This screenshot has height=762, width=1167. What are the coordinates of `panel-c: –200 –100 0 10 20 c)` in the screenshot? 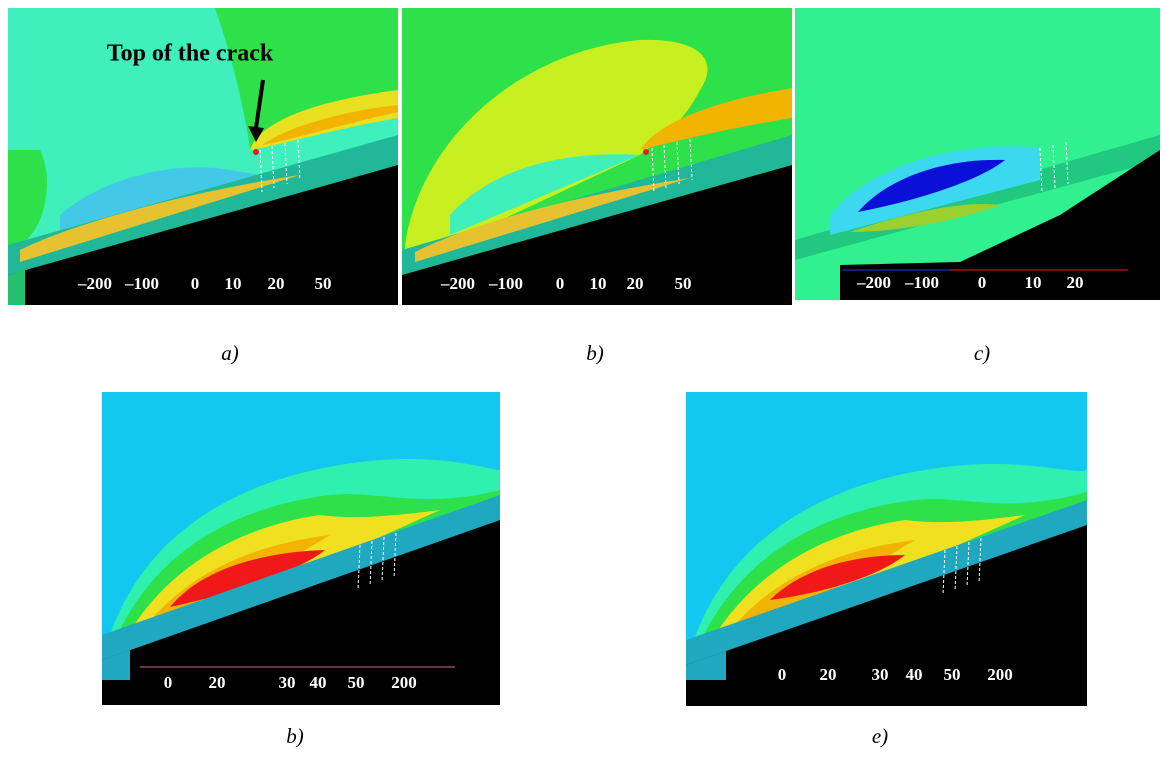 It's located at (977, 186).